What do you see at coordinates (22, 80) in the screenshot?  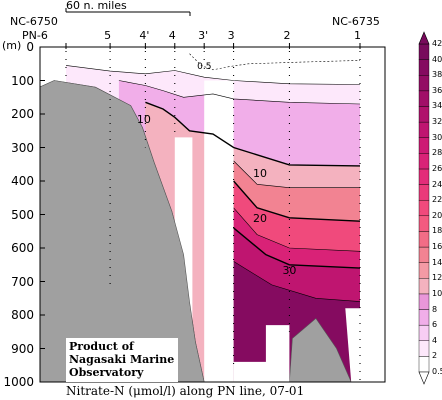 I see `y-tick-label-100: 100` at bounding box center [22, 80].